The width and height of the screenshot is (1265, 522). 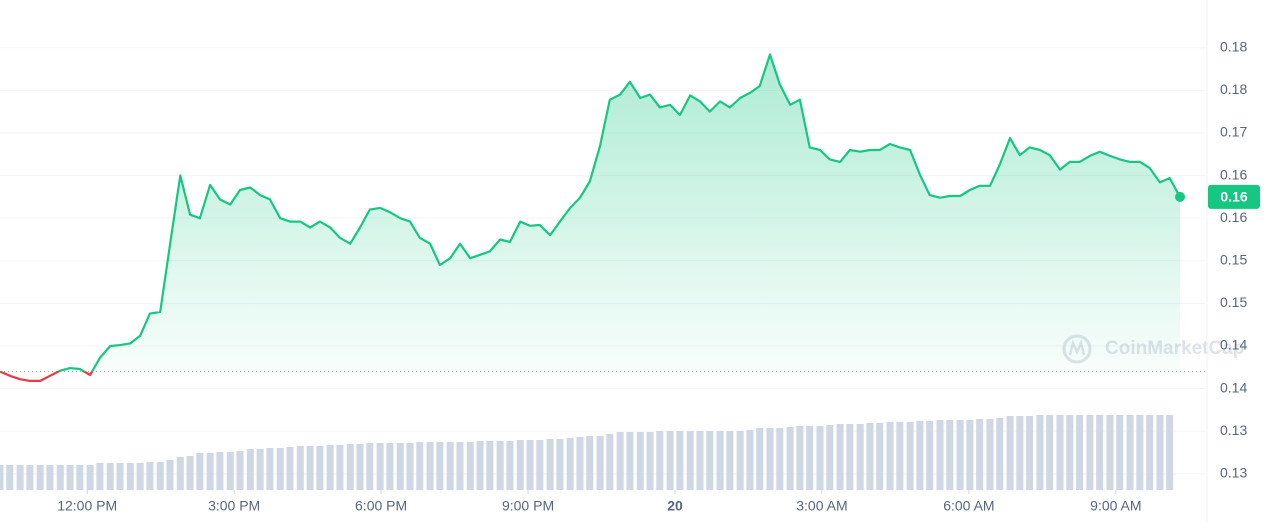 What do you see at coordinates (1233, 473) in the screenshot?
I see `y-tick-label: 0.13` at bounding box center [1233, 473].